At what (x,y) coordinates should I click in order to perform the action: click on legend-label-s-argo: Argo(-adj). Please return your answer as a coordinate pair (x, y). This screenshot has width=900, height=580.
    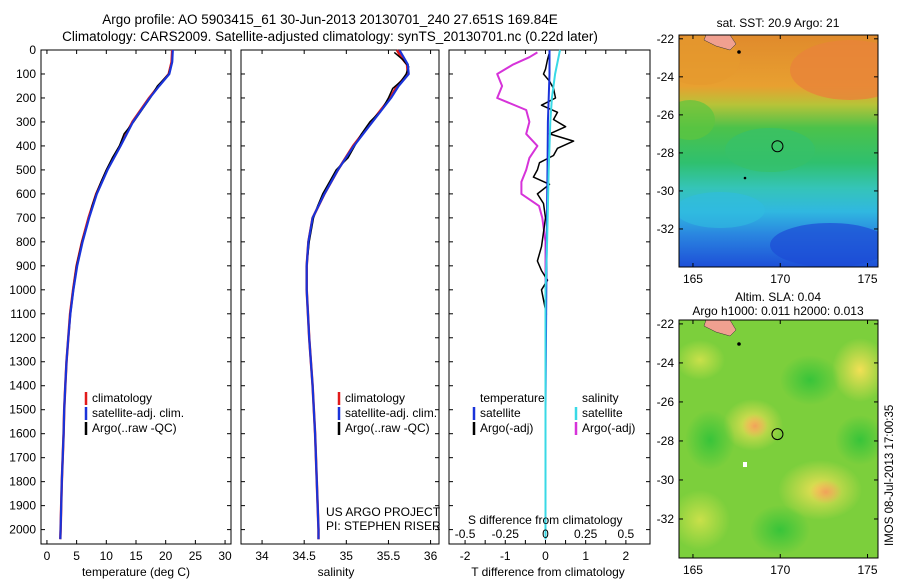
    Looking at the image, I should click on (608, 428).